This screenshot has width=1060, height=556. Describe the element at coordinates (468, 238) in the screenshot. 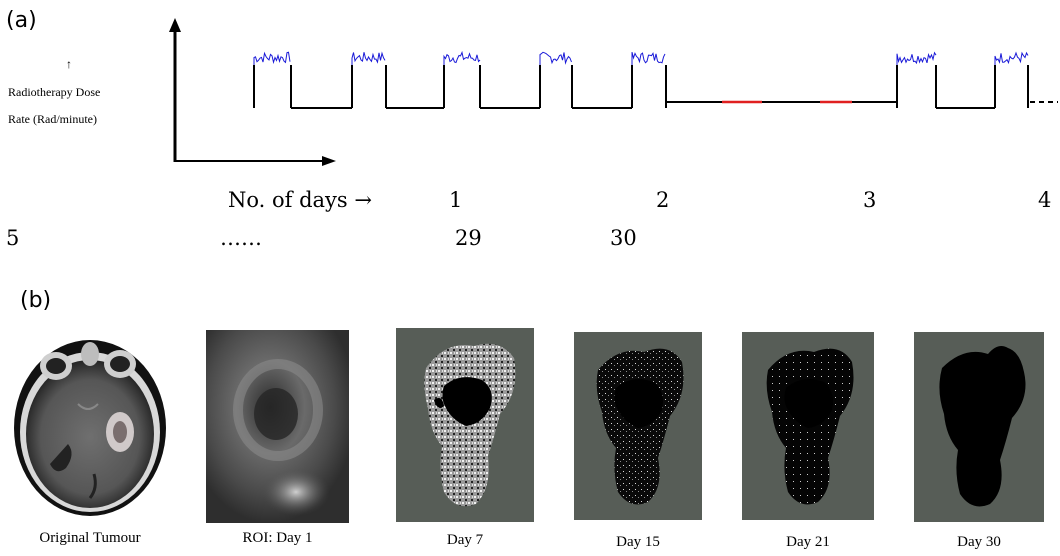

I see `day-row2-29: 29` at that location.